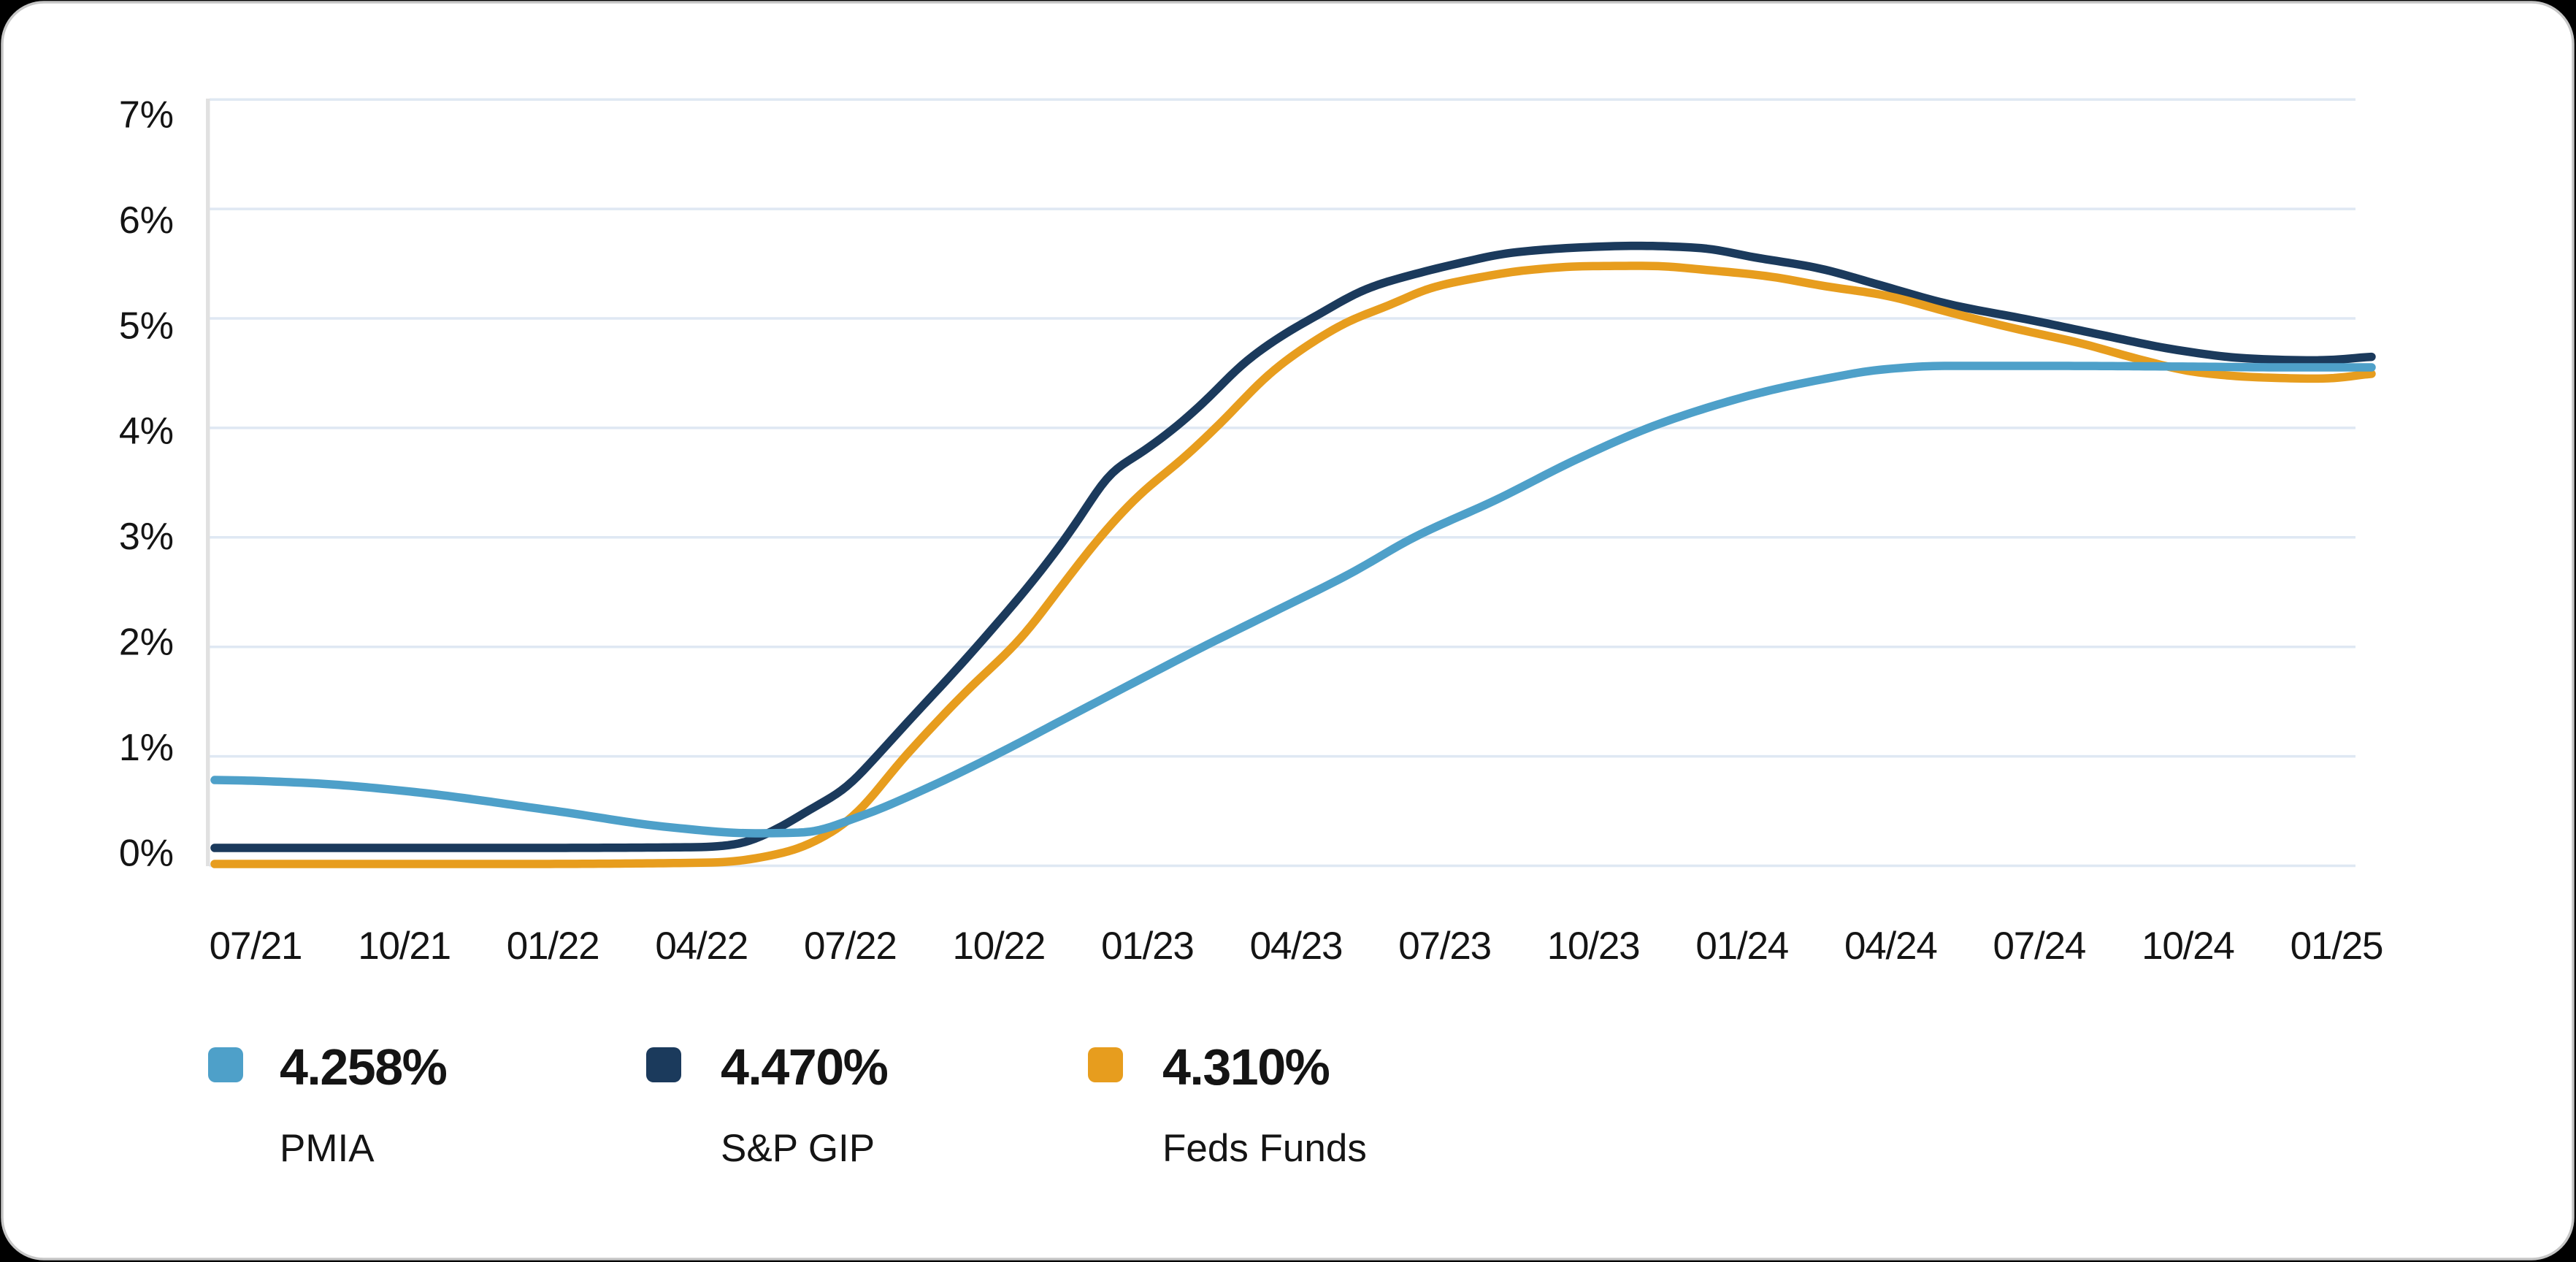 Image resolution: width=2576 pixels, height=1262 pixels. Describe the element at coordinates (327, 1148) in the screenshot. I see `svg-text: PMIA` at that location.